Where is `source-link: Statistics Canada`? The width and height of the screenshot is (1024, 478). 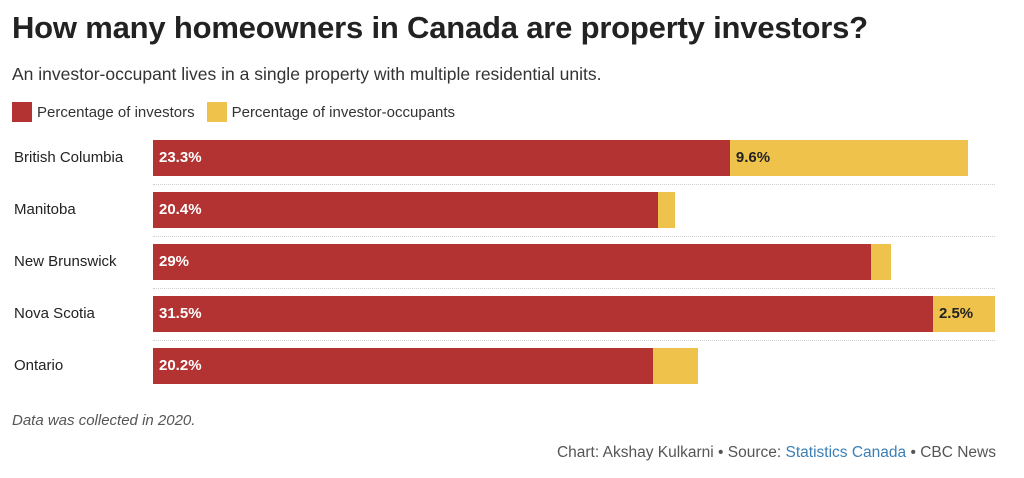
source-link: Statistics Canada is located at coordinates (846, 452).